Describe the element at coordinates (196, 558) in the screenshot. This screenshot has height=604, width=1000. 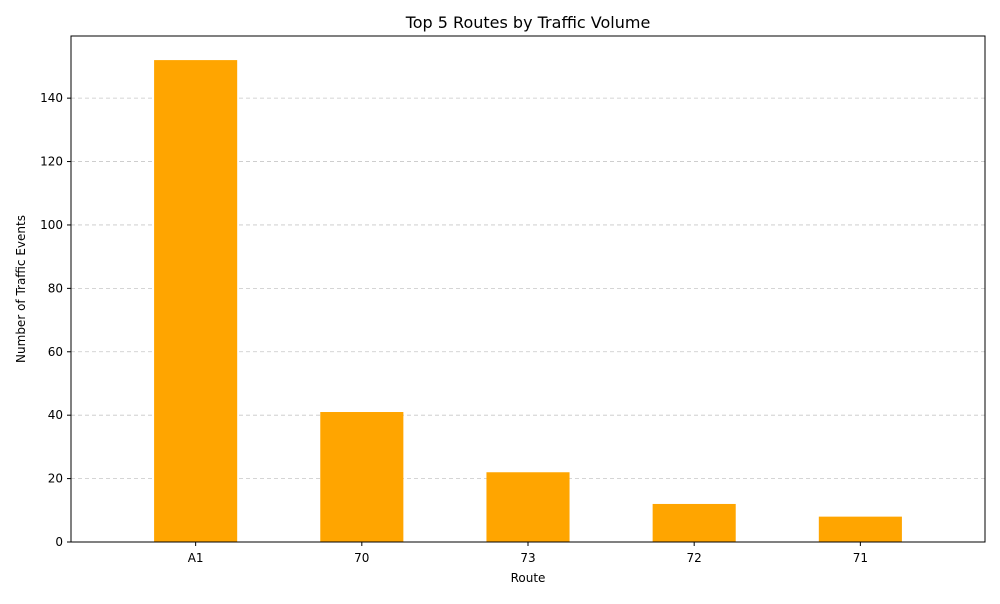
I see `x-tick-label: A1` at that location.